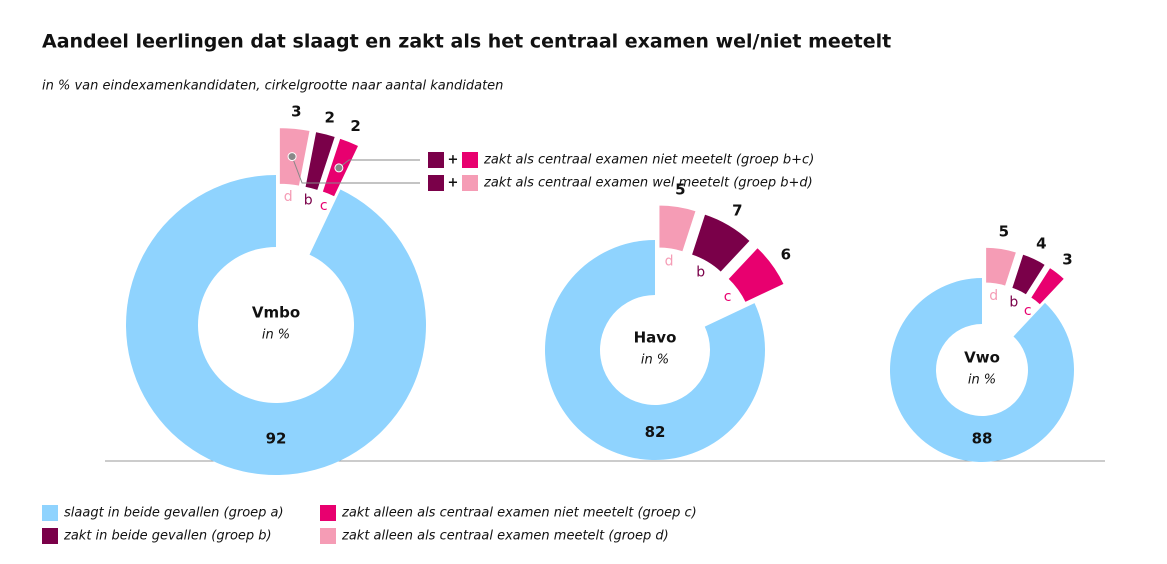  Describe the element at coordinates (655, 432) in the screenshot. I see `value-label: 82` at that location.